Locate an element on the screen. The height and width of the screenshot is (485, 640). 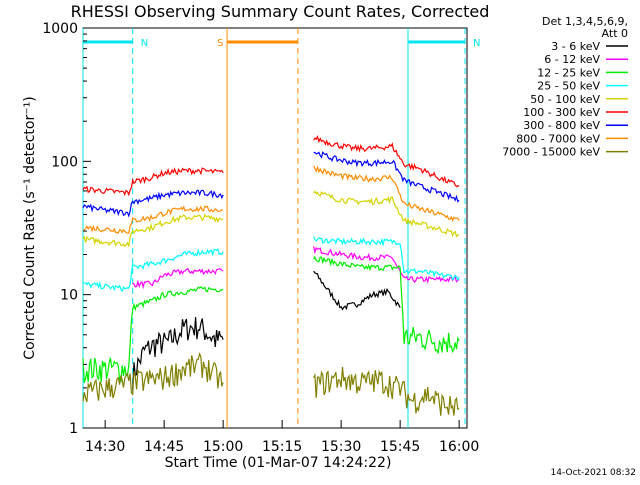
legend-header-line1: Det 1,3,4,5,6,9, is located at coordinates (585, 21).